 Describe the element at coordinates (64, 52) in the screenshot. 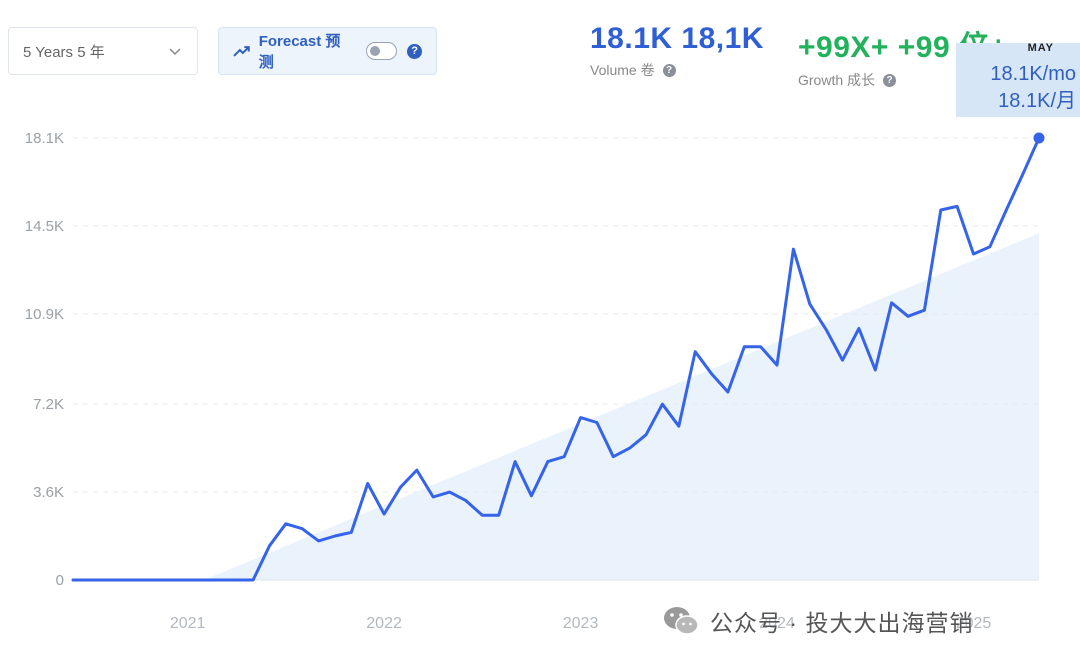

I see `time-range-label: 5 Years 5 年` at that location.